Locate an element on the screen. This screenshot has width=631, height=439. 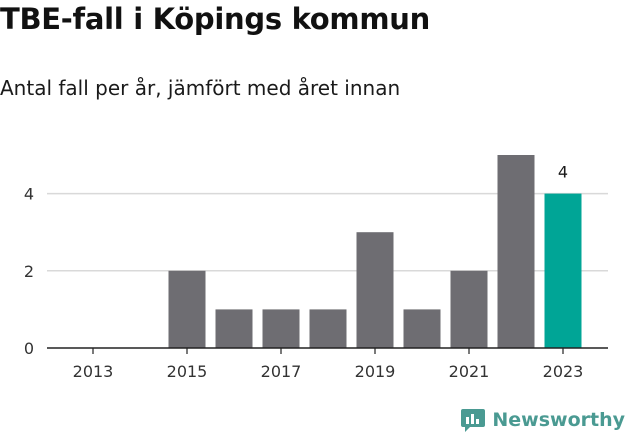
chart-title: TBE-fall i Köpings kommun is located at coordinates (215, 19).